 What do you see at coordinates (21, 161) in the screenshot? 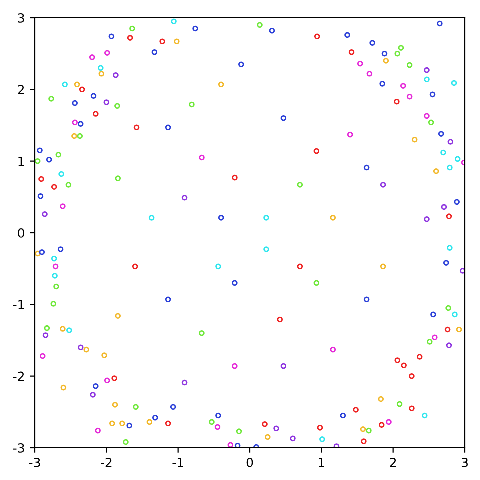
I see `y-tick-label: 1` at bounding box center [21, 161].